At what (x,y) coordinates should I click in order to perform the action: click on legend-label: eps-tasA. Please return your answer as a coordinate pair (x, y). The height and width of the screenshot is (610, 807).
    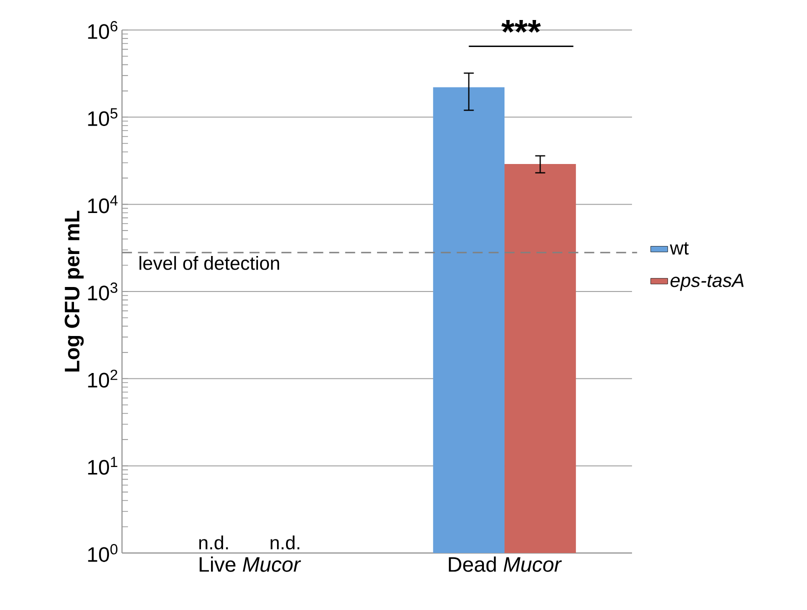
    Looking at the image, I should click on (707, 282).